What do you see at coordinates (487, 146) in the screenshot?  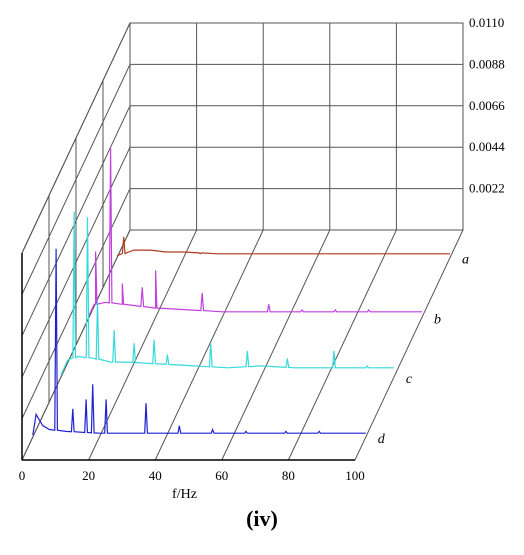 I see `z-tick-label: 0.0044` at bounding box center [487, 146].